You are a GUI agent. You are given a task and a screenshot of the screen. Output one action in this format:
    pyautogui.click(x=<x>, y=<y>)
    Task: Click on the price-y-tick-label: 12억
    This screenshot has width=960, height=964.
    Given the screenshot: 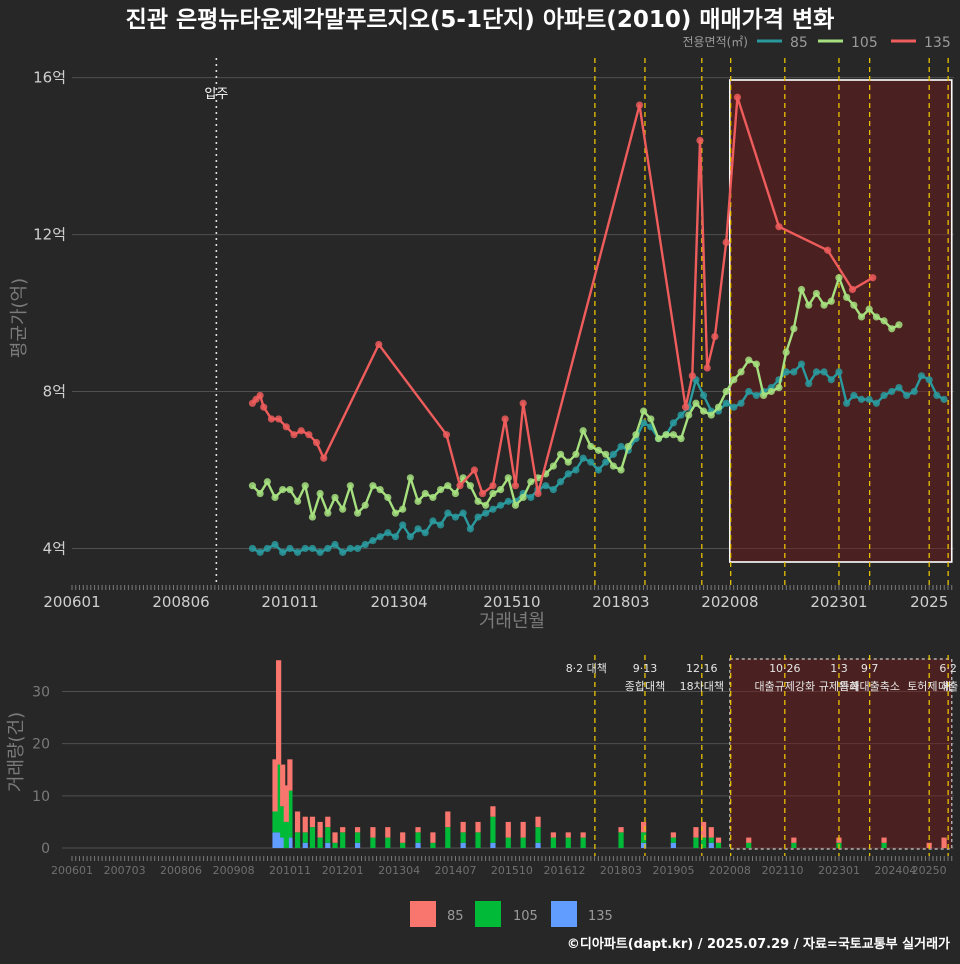 What is the action you would take?
    pyautogui.click(x=49, y=235)
    